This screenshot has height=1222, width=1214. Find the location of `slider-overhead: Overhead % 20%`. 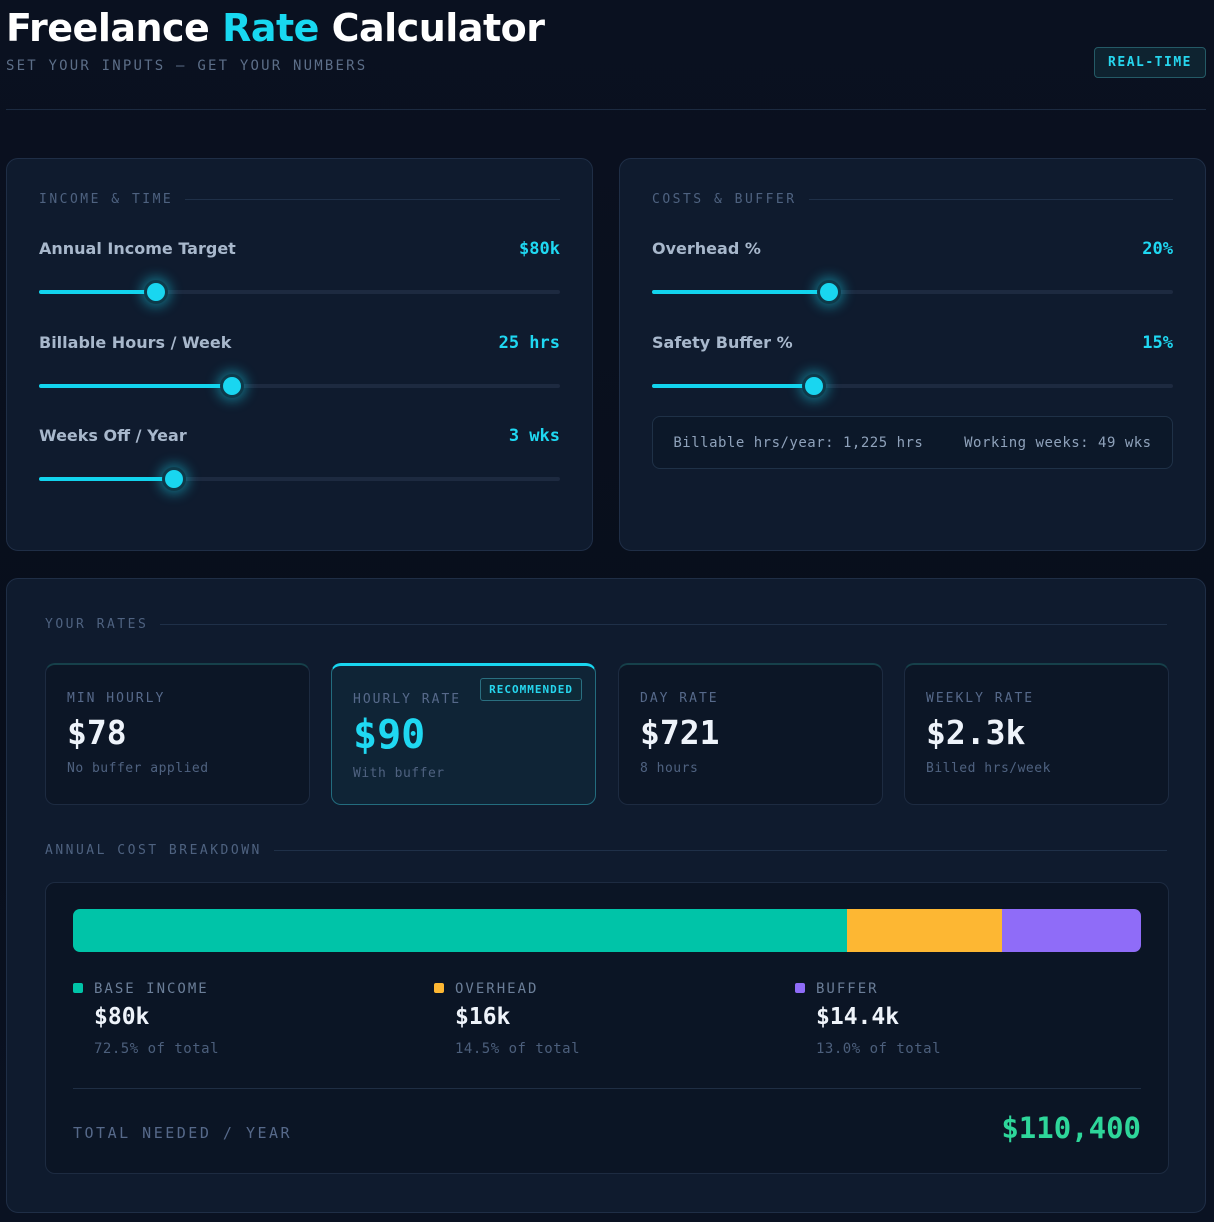

slider-overhead: Overhead % 20% is located at coordinates (912, 274).